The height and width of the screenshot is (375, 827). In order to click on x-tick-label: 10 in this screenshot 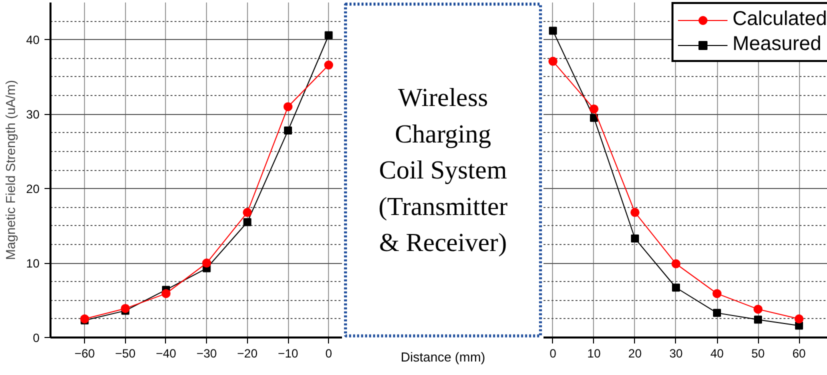, I will do `click(594, 353)`.